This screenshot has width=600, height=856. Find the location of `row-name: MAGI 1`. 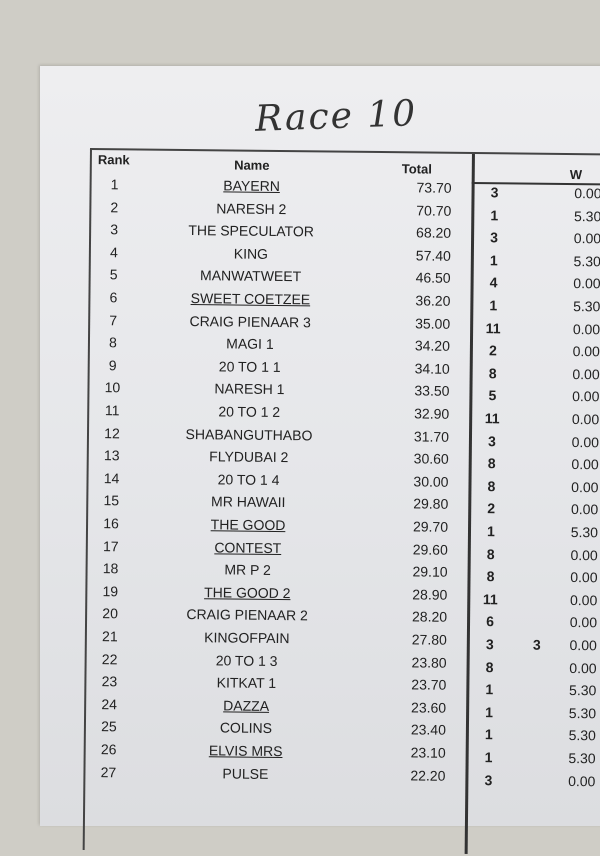

row-name: MAGI 1 is located at coordinates (250, 343).